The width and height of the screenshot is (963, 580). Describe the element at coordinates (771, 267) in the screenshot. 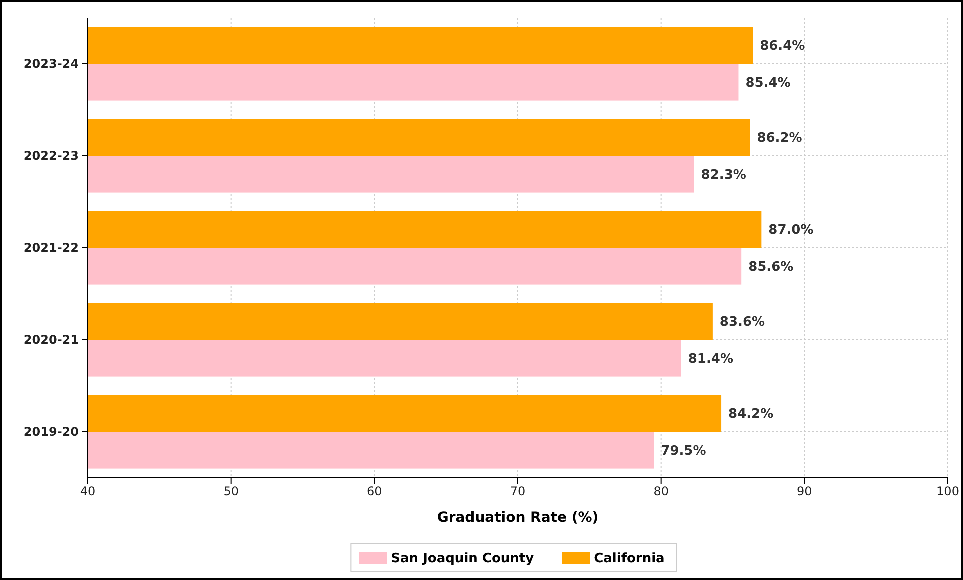

I see `data-label: 85.6%` at that location.